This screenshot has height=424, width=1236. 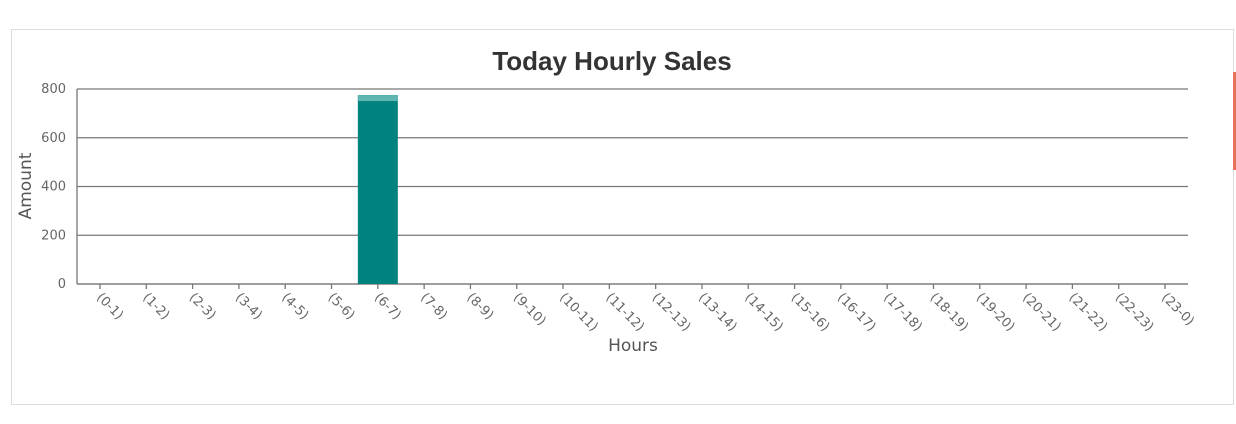 I want to click on bar, so click(x=377, y=189).